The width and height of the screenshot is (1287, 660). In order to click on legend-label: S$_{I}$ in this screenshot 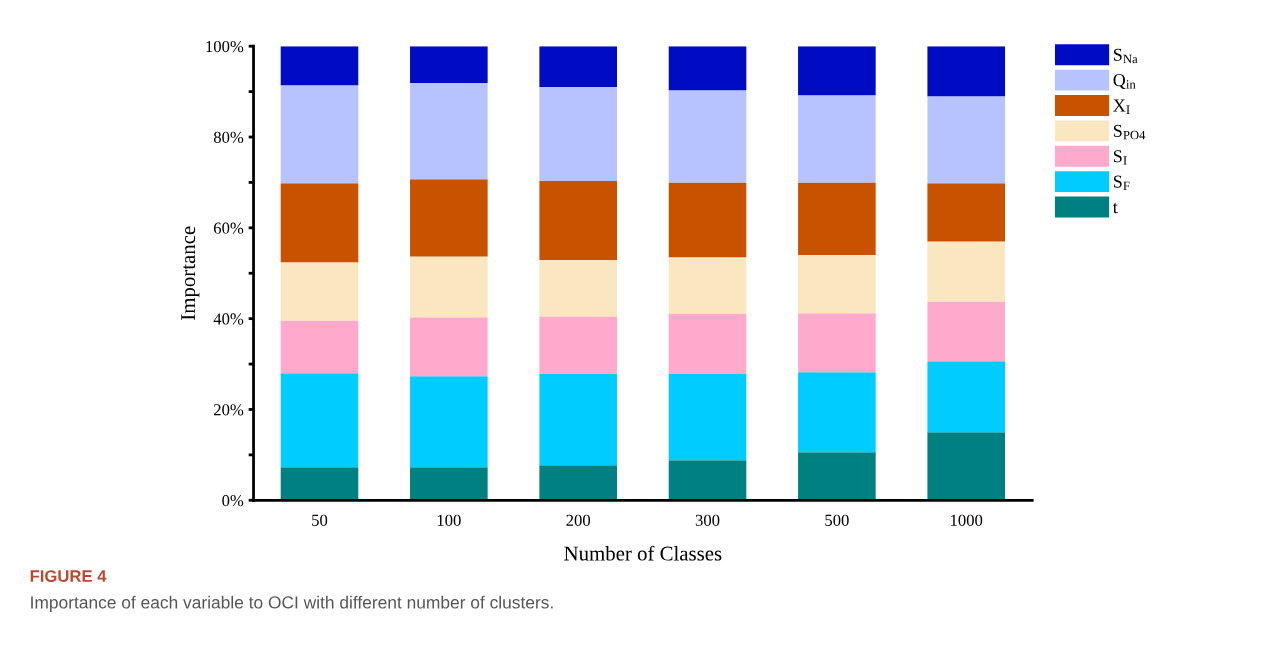, I will do `click(1120, 157)`.